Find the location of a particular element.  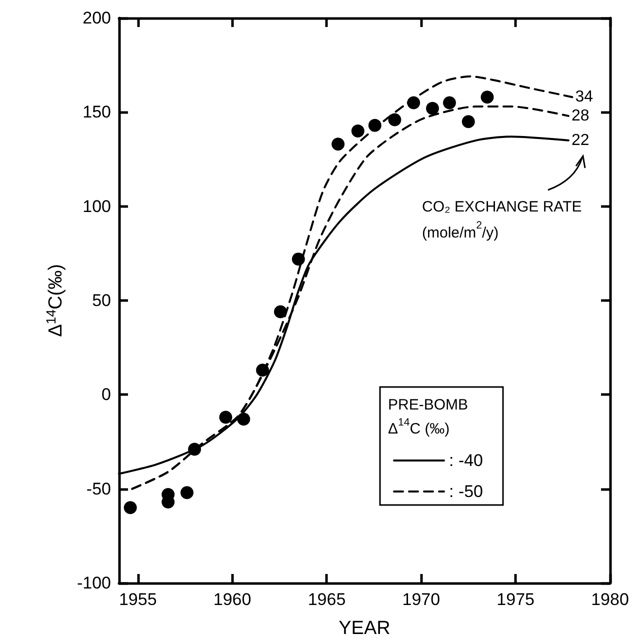

y-tick-label: 150 is located at coordinates (96, 112).